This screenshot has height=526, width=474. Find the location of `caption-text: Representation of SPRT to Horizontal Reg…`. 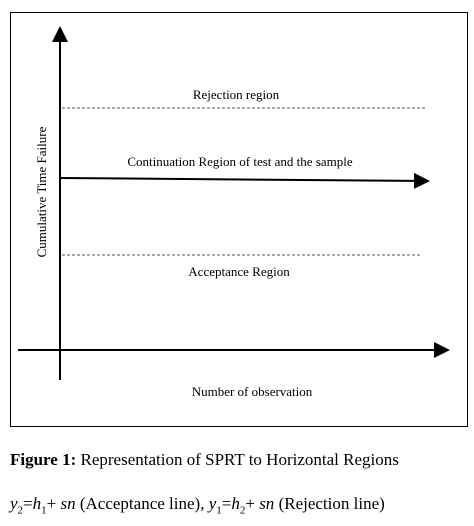

caption-text: Representation of SPRT to Horizontal Reg… is located at coordinates (239, 459).